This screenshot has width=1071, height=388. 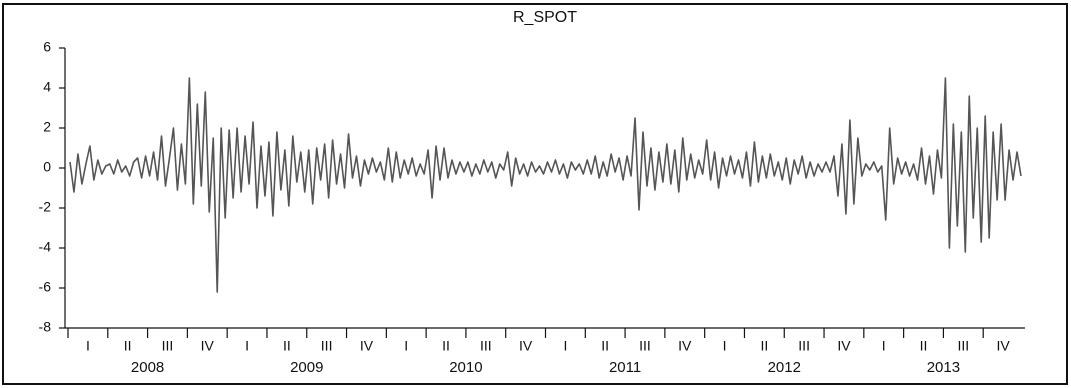 What do you see at coordinates (47, 87) in the screenshot?
I see `y-tick-label: 4` at bounding box center [47, 87].